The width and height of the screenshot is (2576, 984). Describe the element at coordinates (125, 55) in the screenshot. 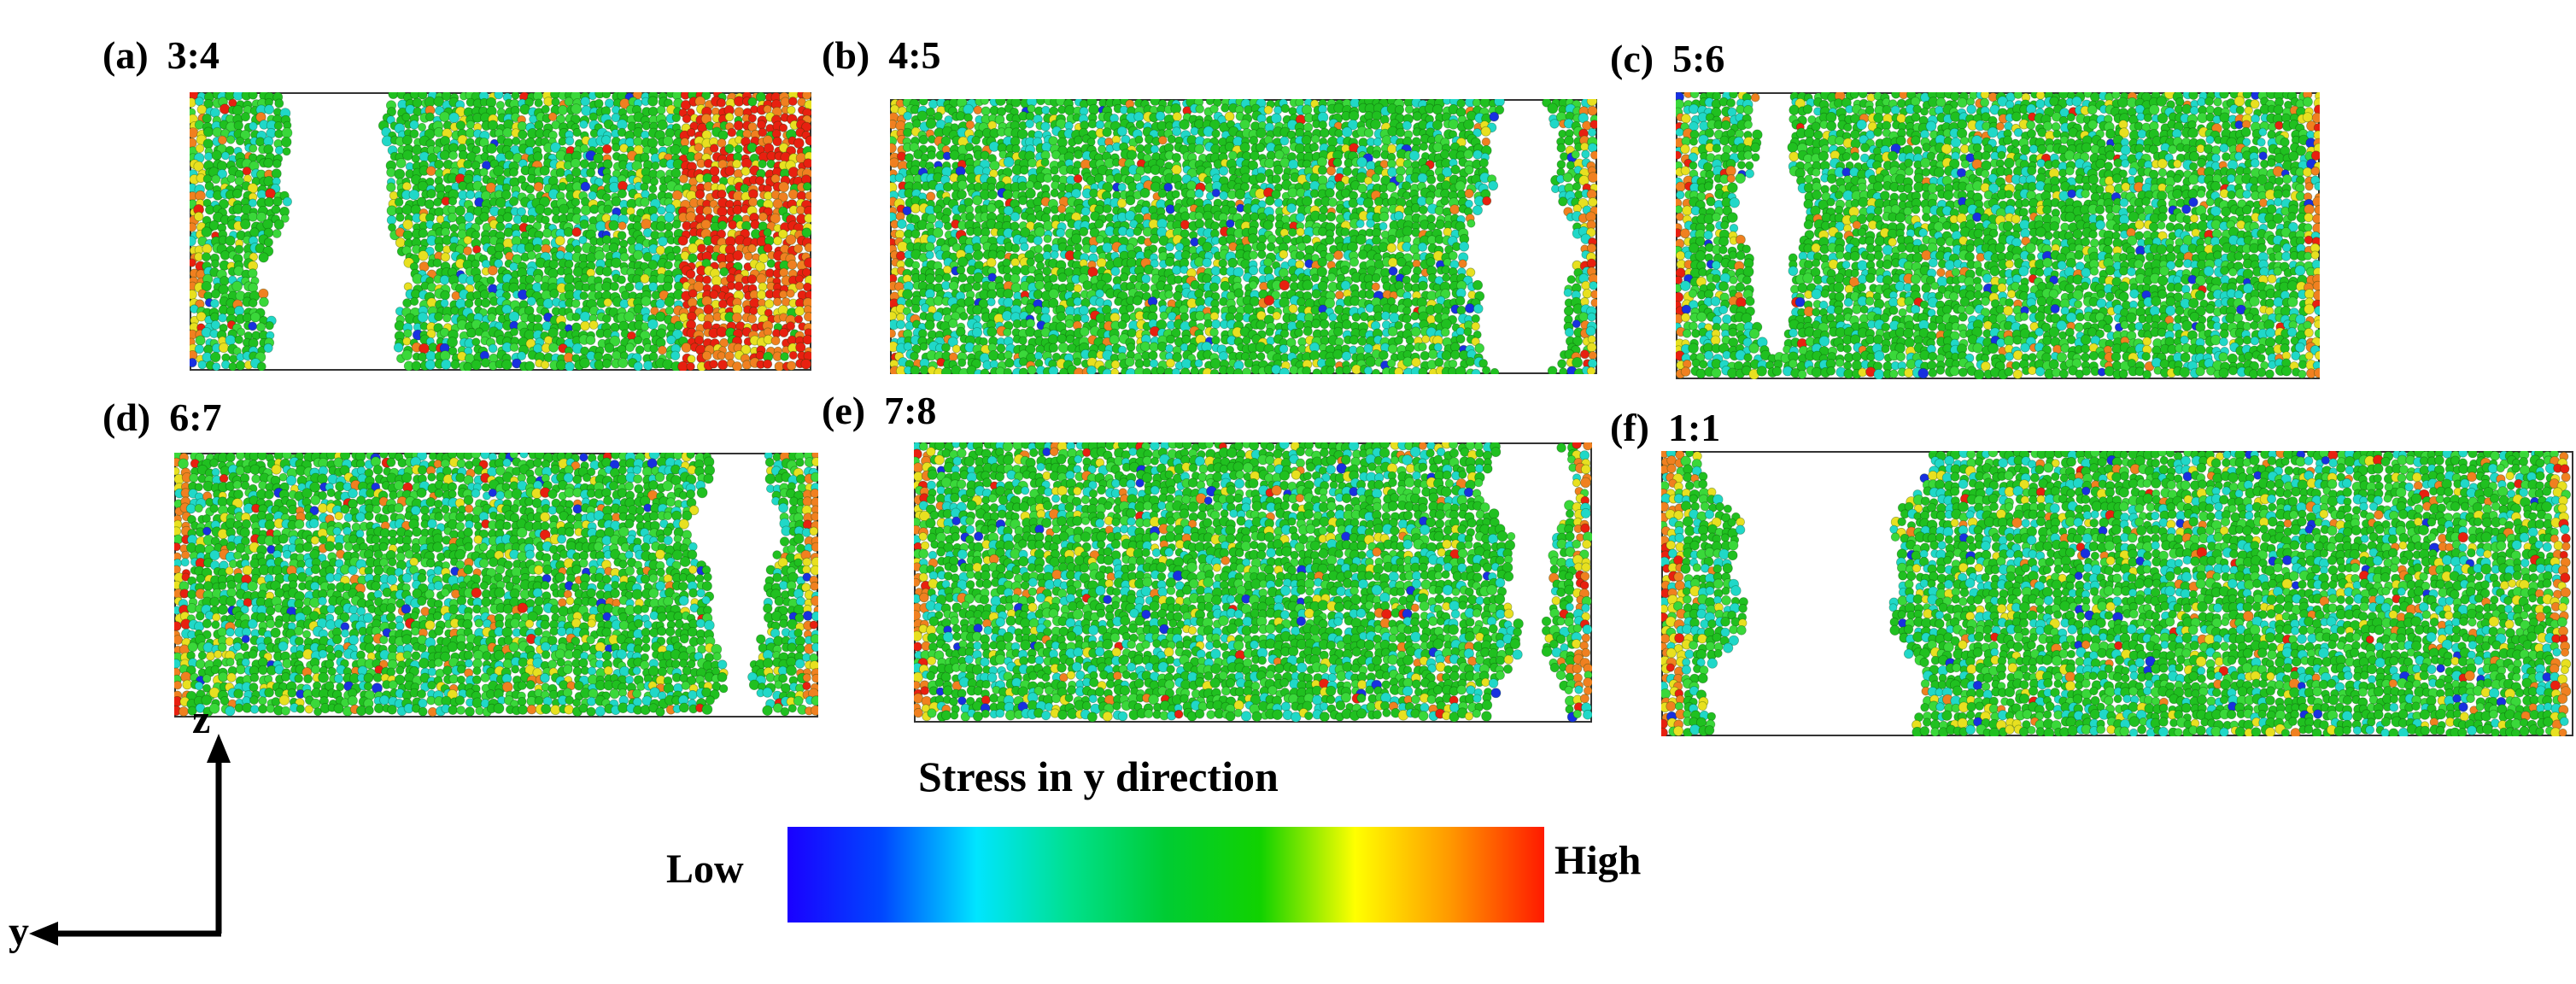

I see `panel-id-a: (a)` at that location.